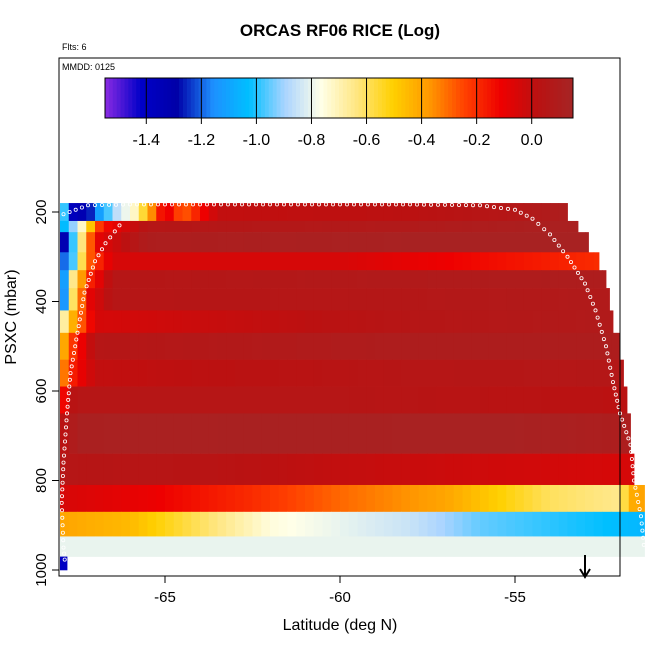  Describe the element at coordinates (41, 390) in the screenshot. I see `y-tick-label: 600` at that location.